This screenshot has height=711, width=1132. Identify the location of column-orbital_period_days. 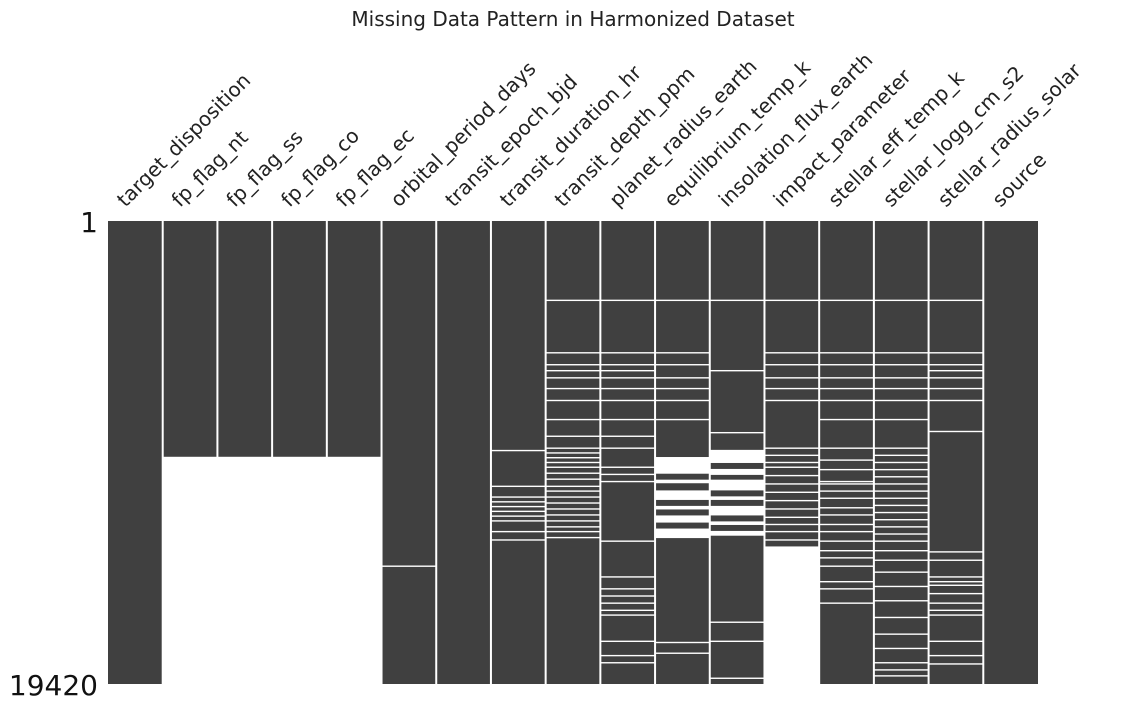
(409, 452).